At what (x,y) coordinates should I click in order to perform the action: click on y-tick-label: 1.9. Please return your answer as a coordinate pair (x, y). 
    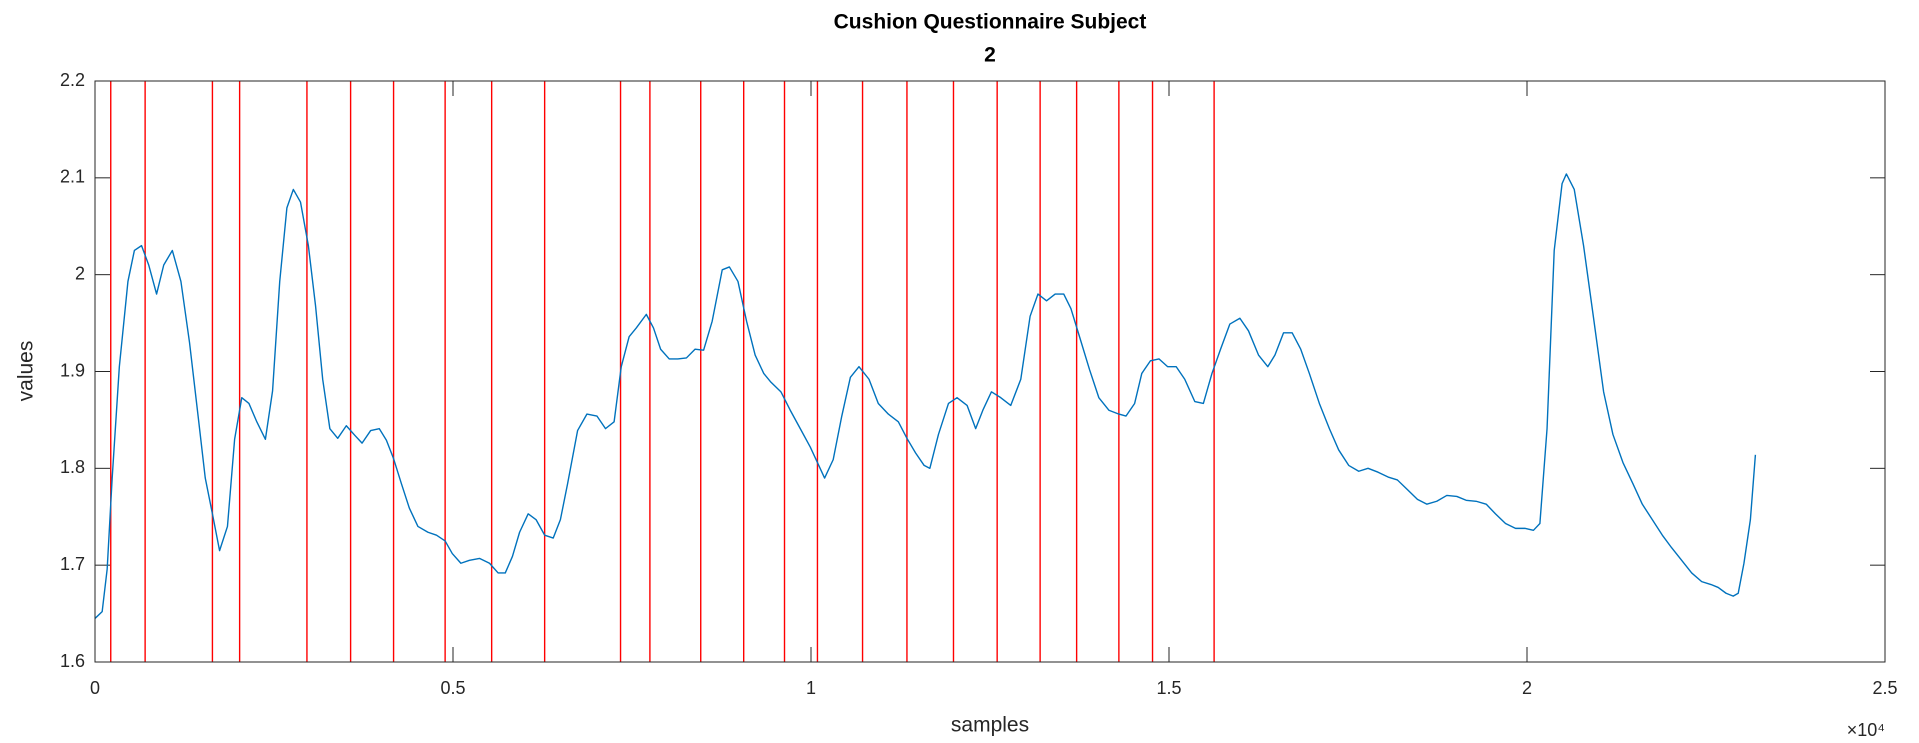
    Looking at the image, I should click on (72, 370).